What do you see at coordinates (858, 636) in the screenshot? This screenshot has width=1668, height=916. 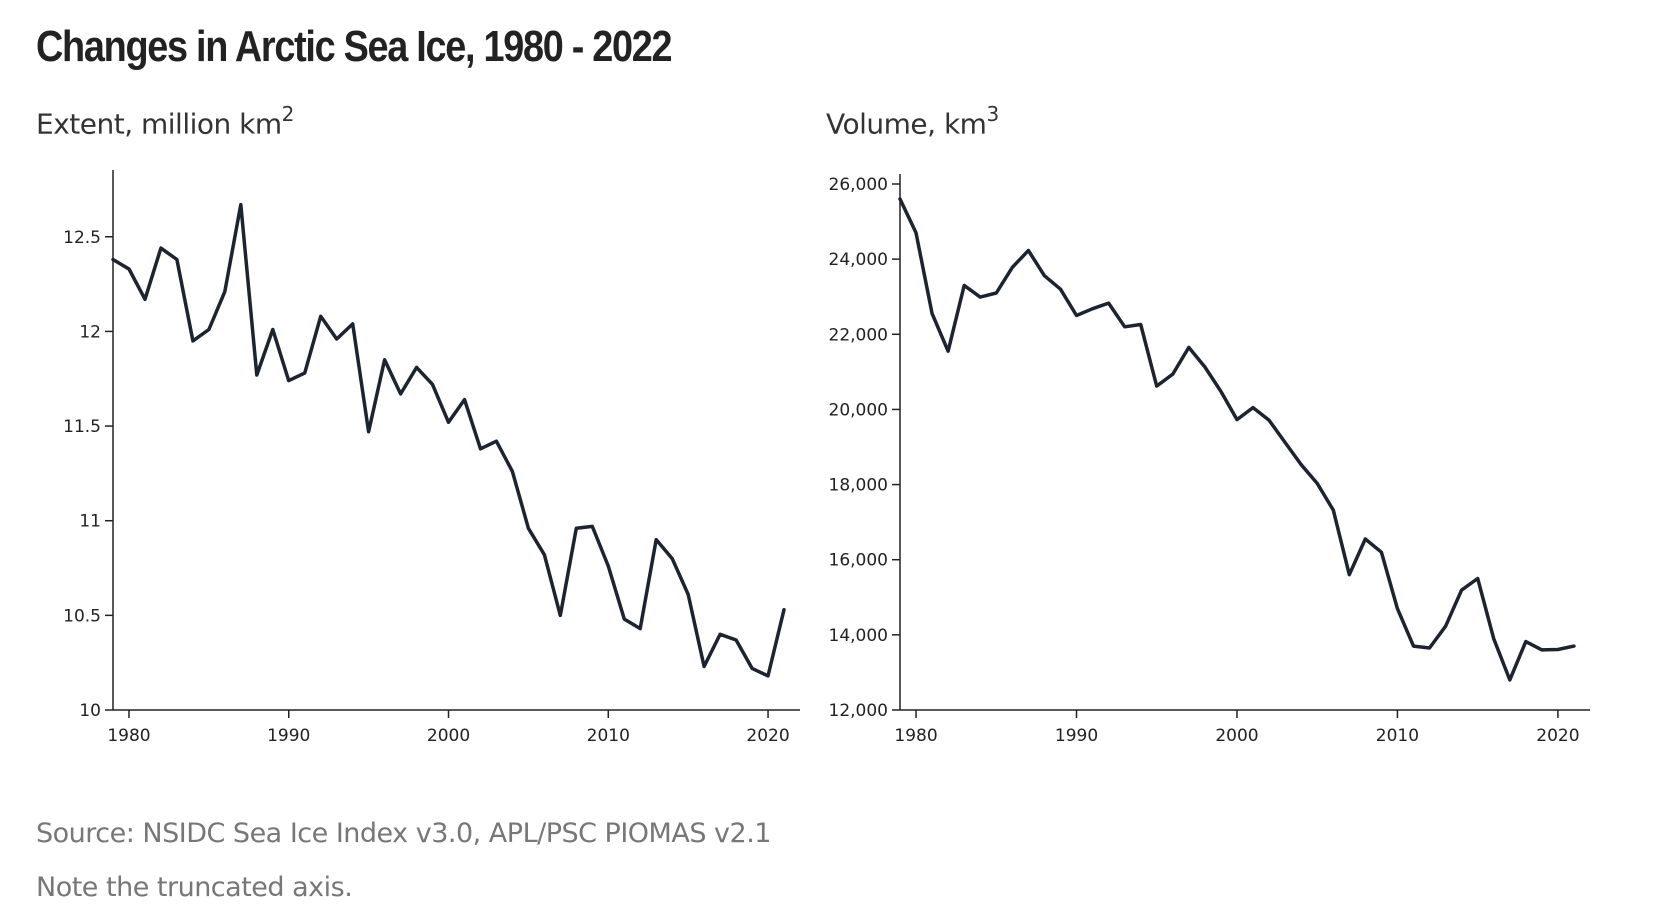 I see `volume-y-tick-label: 14,000` at bounding box center [858, 636].